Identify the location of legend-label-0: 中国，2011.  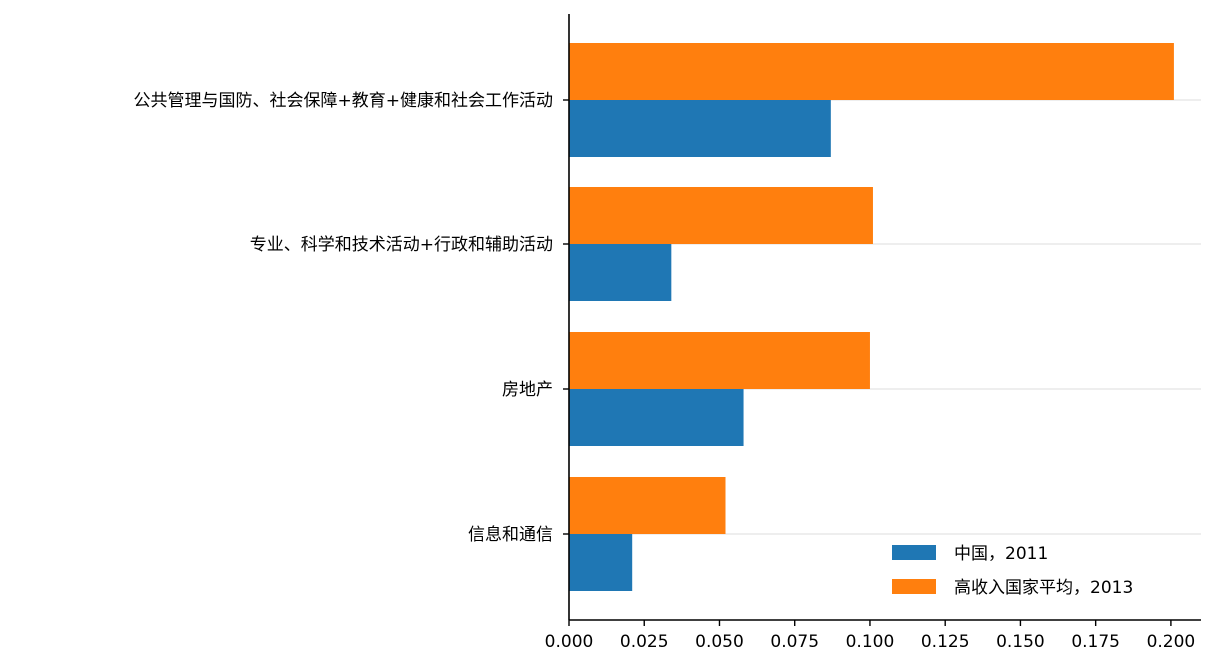
(1001, 554).